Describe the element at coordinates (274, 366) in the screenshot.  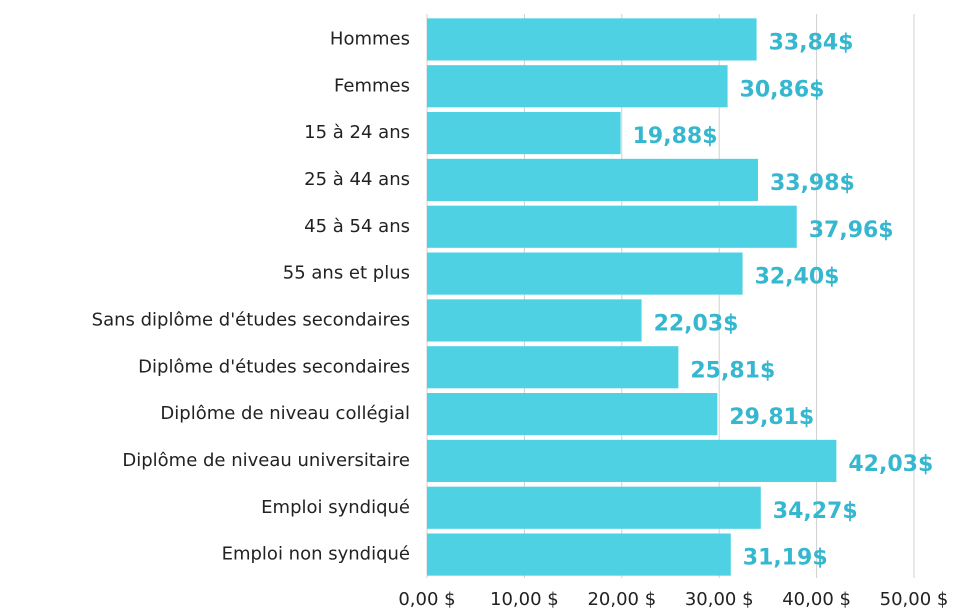
I see `y-tick-label: Diplôme d'études secondaires` at that location.